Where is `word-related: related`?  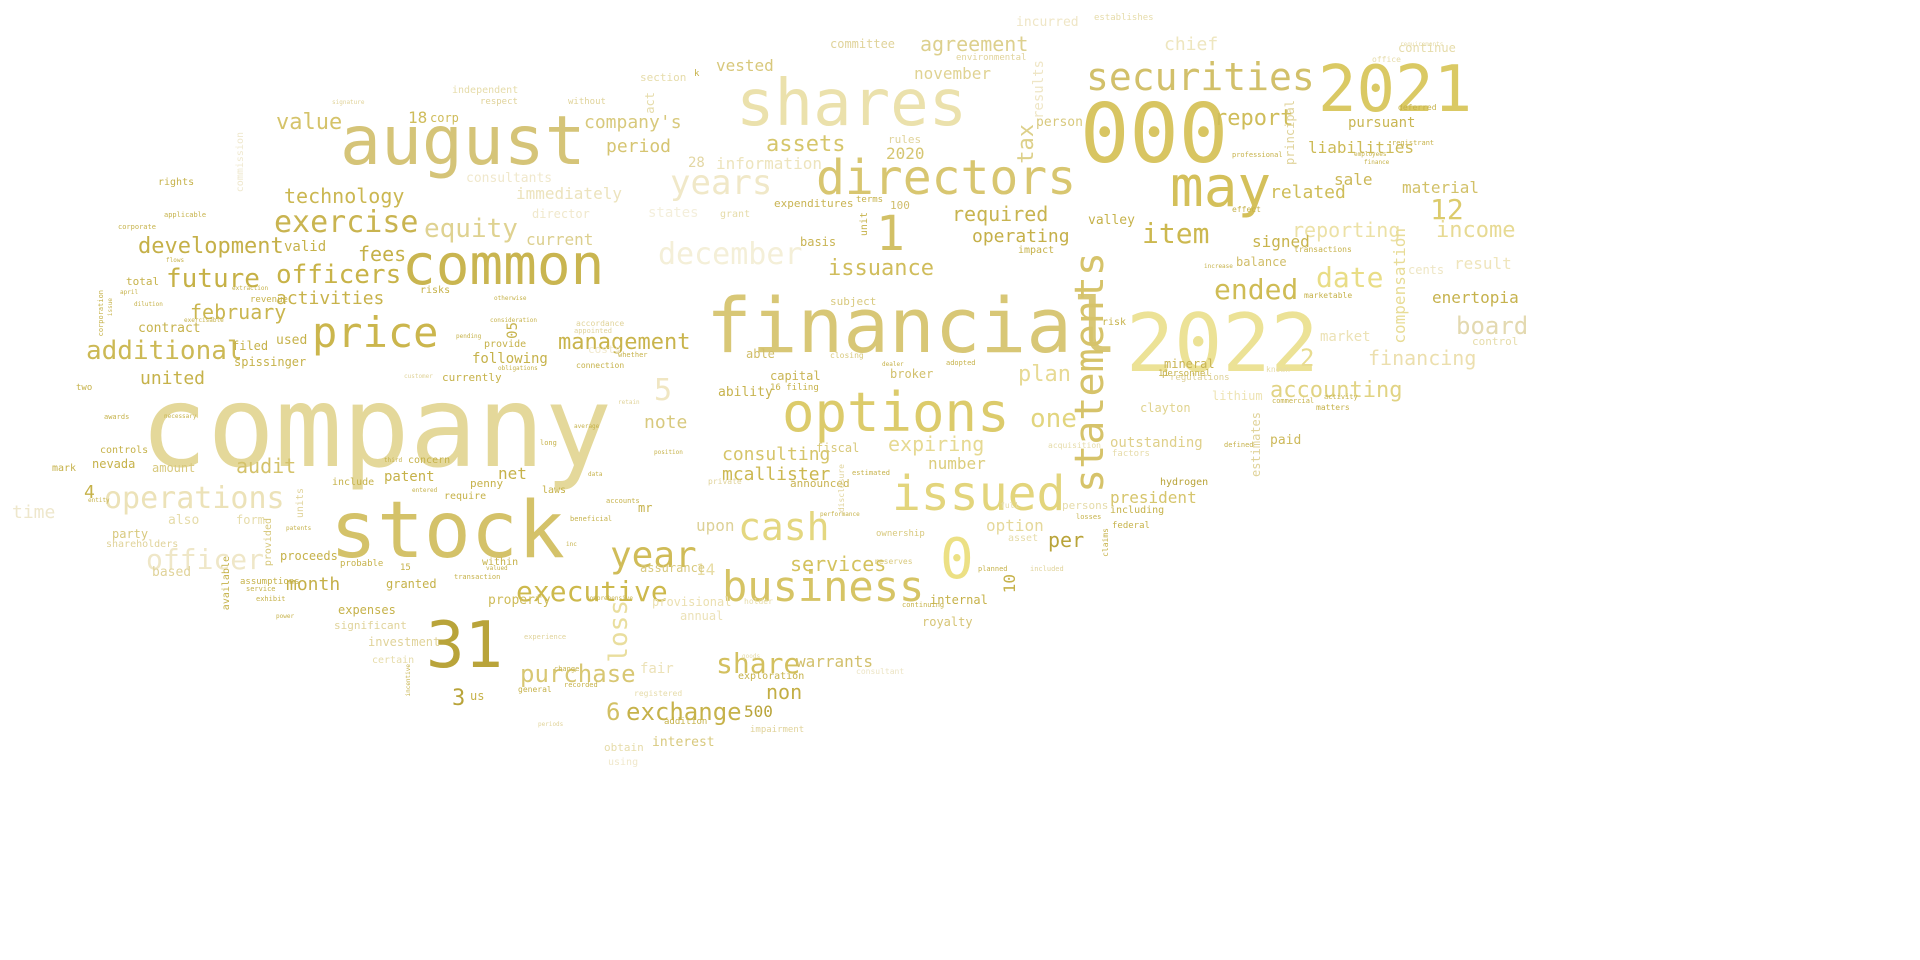 word-related: related is located at coordinates (1308, 192).